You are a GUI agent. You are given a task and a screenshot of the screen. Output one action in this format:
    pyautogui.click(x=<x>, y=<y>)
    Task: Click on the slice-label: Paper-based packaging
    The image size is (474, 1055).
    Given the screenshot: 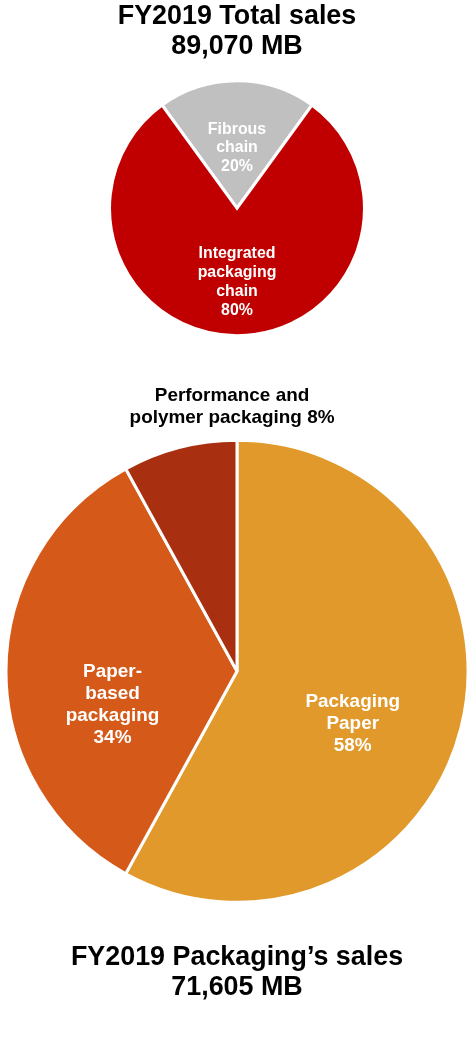 What is the action you would take?
    pyautogui.click(x=112, y=693)
    